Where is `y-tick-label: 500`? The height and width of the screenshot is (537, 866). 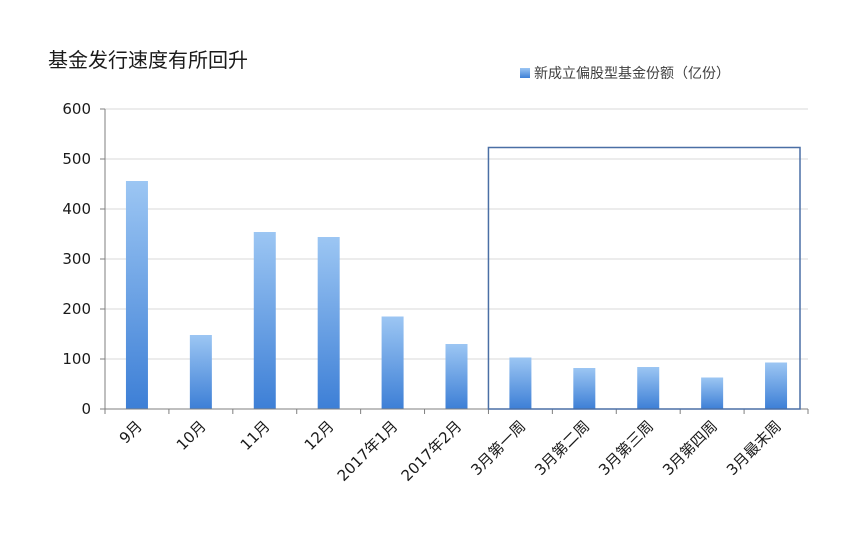 y-tick-label: 500 is located at coordinates (76, 159).